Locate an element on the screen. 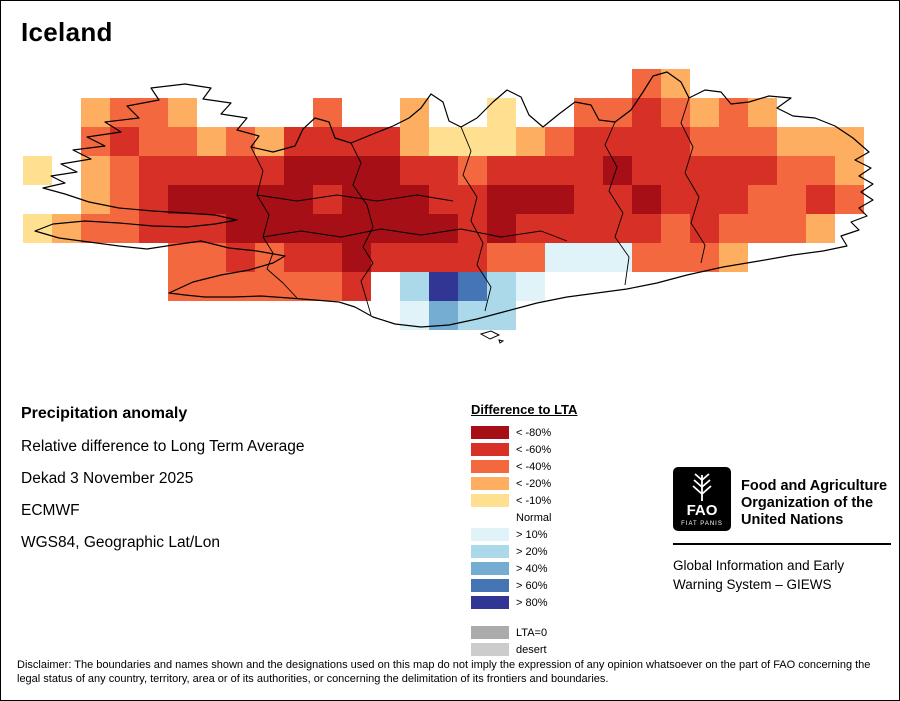  fao-logo: FAO FIAT PANIS is located at coordinates (702, 499).